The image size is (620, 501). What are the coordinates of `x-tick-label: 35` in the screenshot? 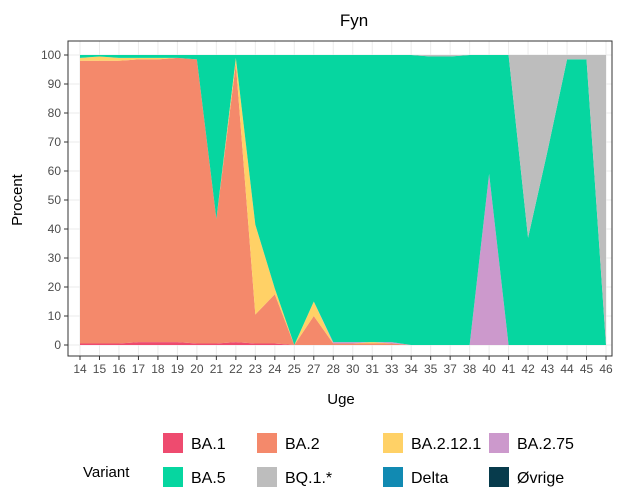 It's located at (431, 369).